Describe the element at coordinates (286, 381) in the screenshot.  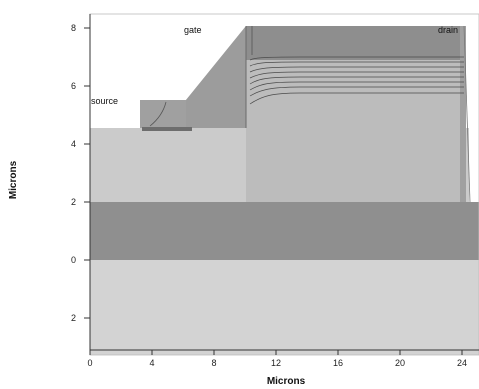
I see `x-axis-title: Microns` at that location.